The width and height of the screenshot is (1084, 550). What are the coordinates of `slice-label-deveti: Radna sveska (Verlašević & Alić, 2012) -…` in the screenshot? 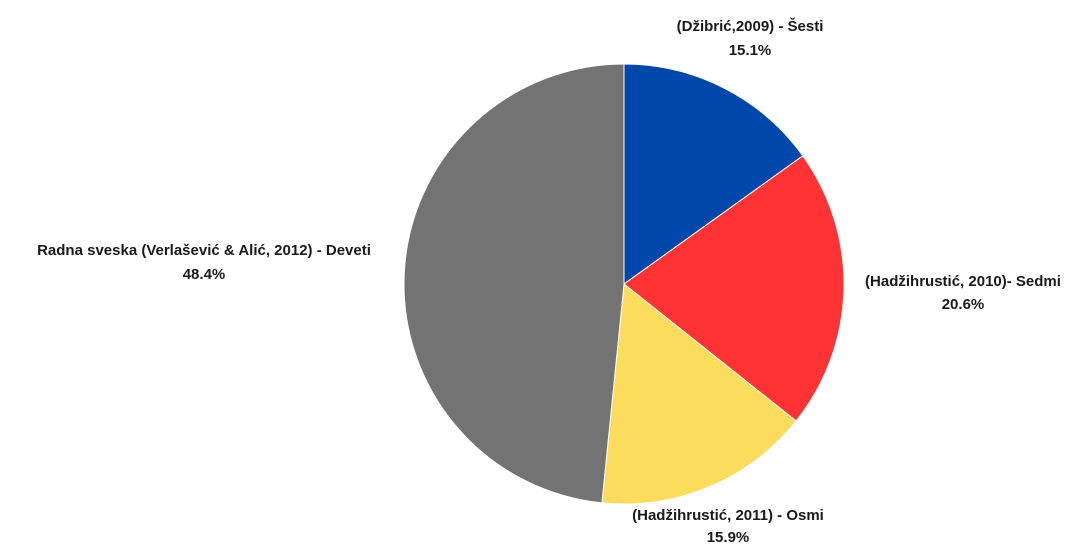 It's located at (204, 250).